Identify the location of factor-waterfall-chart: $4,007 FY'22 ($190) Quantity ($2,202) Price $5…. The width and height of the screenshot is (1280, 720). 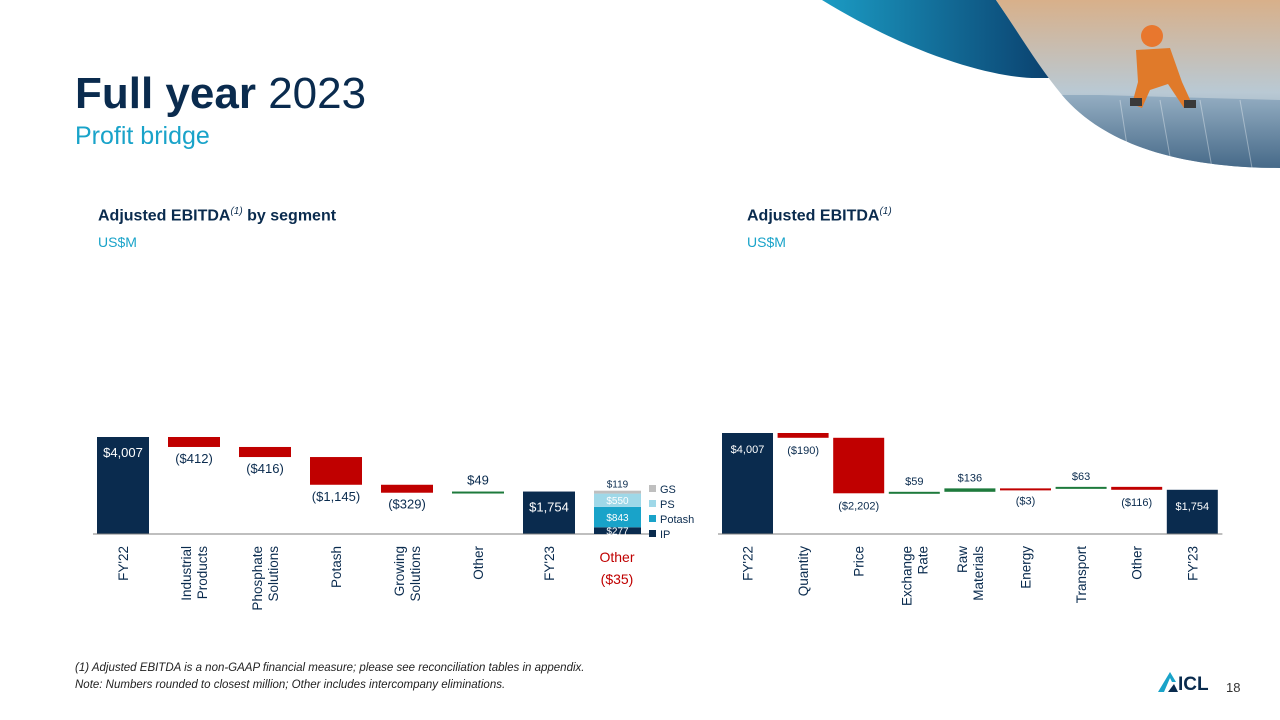
(970, 519).